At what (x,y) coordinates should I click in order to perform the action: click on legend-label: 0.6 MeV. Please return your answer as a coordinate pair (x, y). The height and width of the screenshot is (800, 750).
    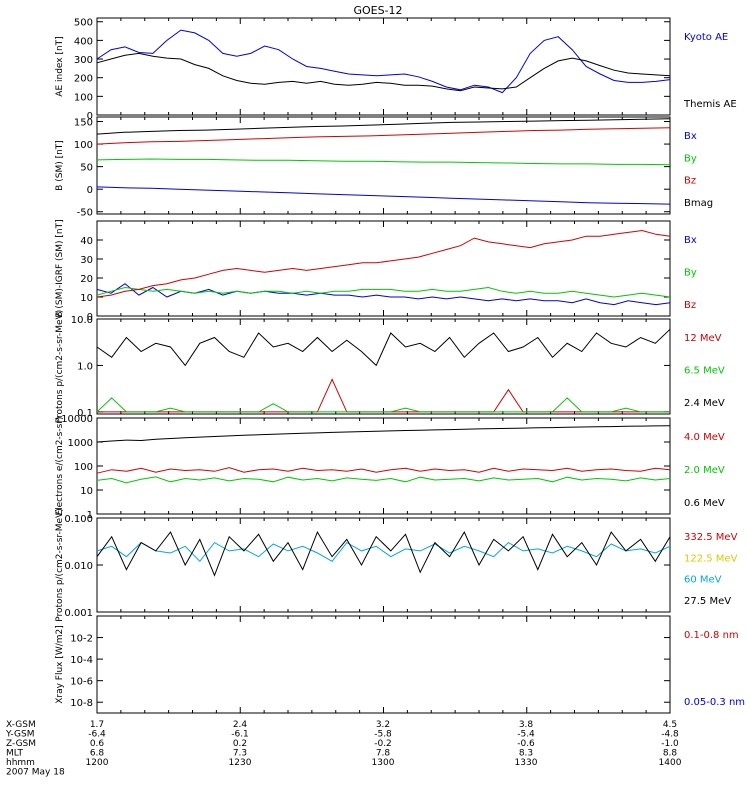
    Looking at the image, I should click on (704, 503).